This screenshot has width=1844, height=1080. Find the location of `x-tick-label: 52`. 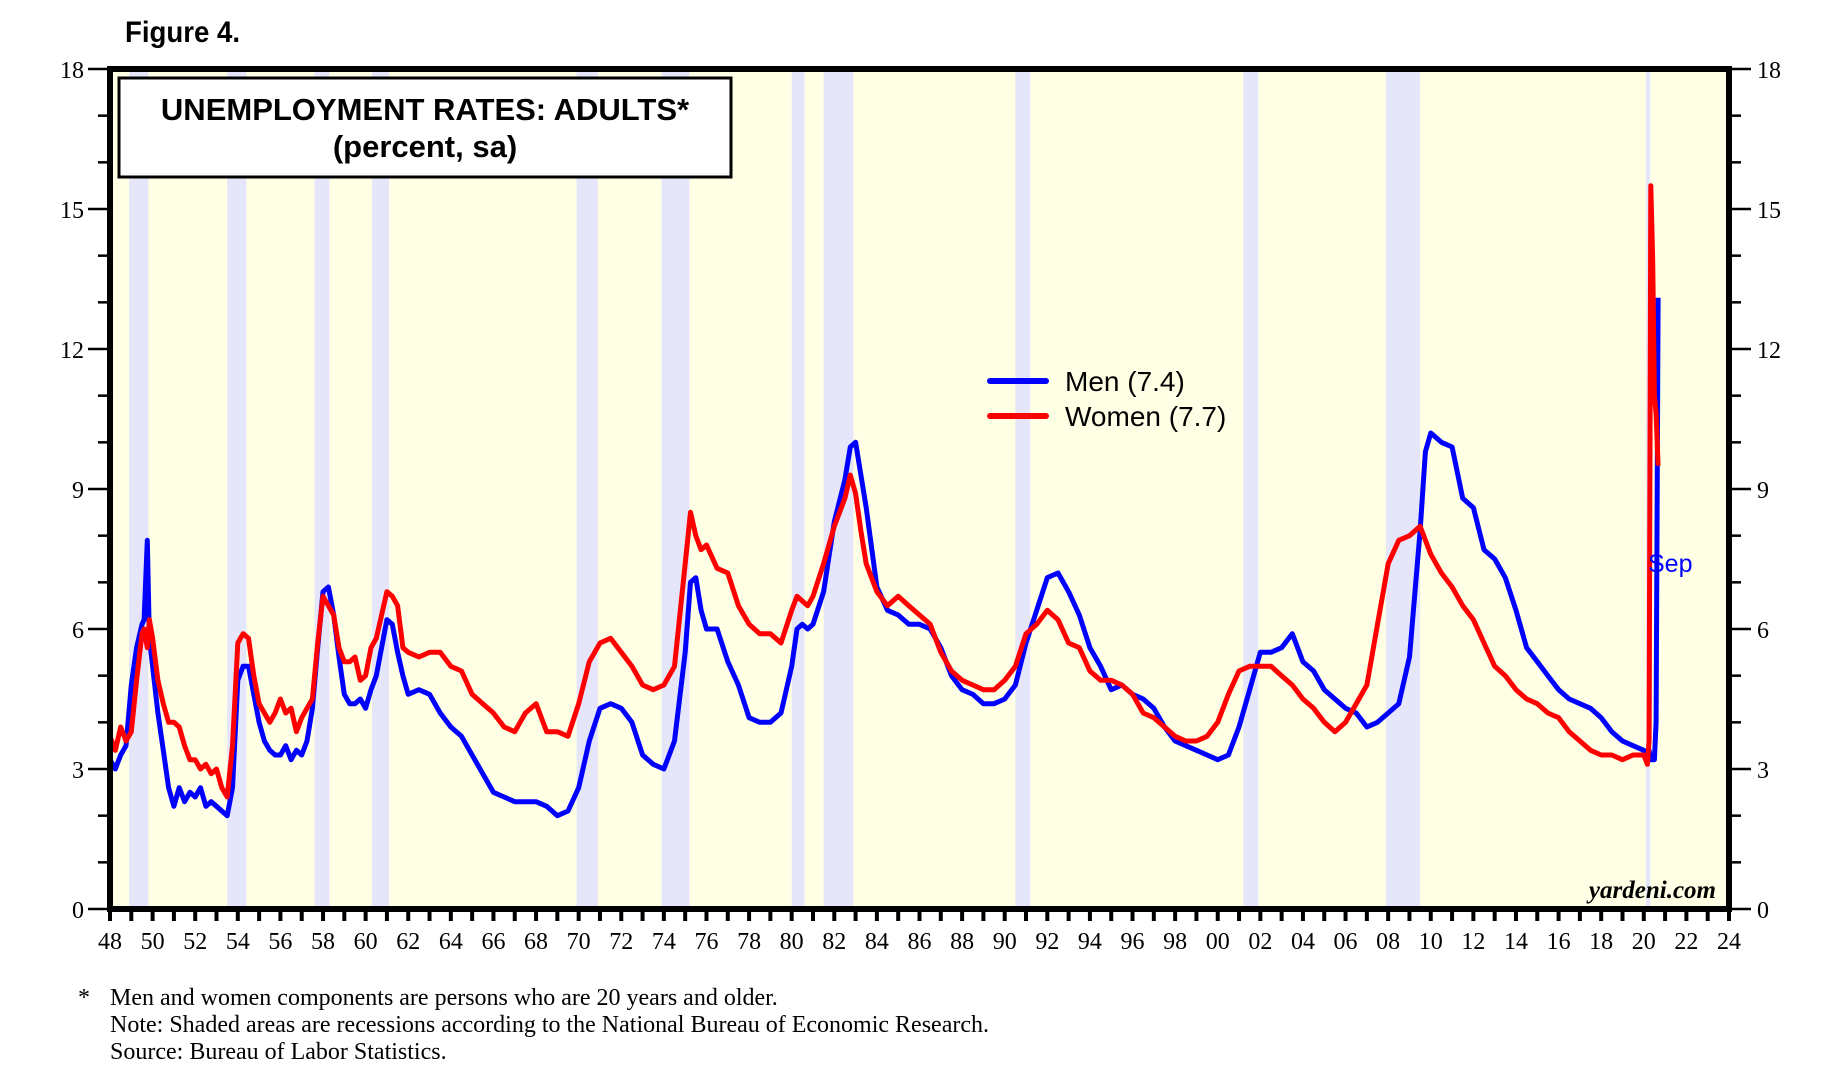

x-tick-label: 52 is located at coordinates (195, 942).